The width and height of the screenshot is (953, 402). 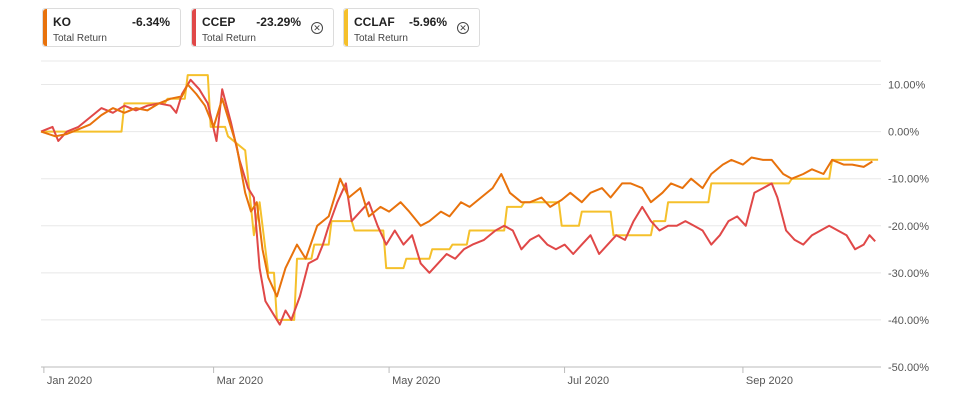 I want to click on legend-ticker: CCEP, so click(x=219, y=22).